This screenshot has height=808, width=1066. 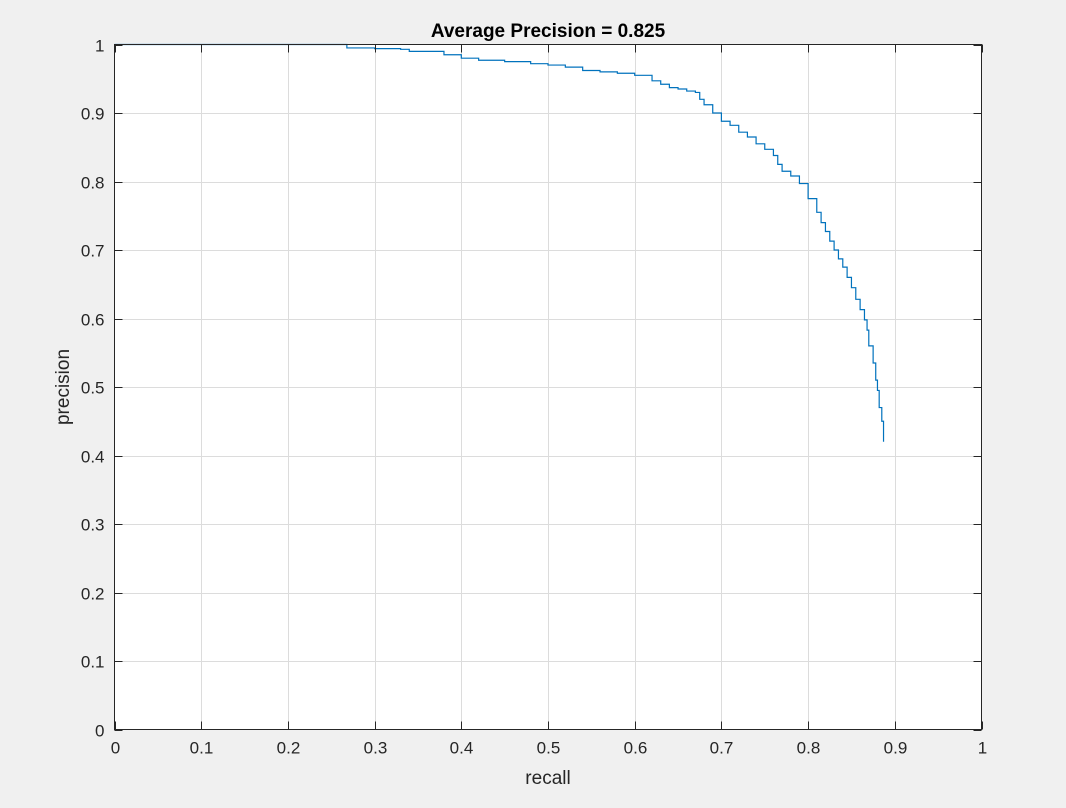 What do you see at coordinates (93, 183) in the screenshot?
I see `y-tick-label: 0.8` at bounding box center [93, 183].